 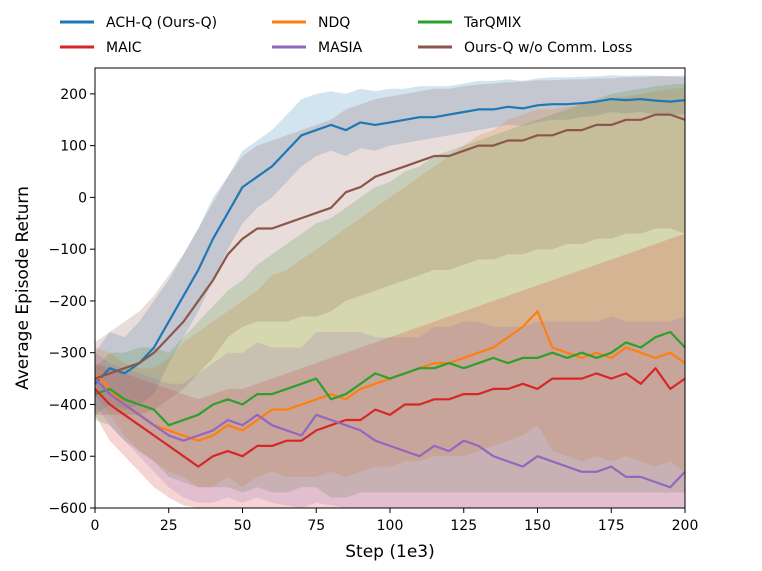 I want to click on x-tick-label: 125, so click(x=463, y=526).